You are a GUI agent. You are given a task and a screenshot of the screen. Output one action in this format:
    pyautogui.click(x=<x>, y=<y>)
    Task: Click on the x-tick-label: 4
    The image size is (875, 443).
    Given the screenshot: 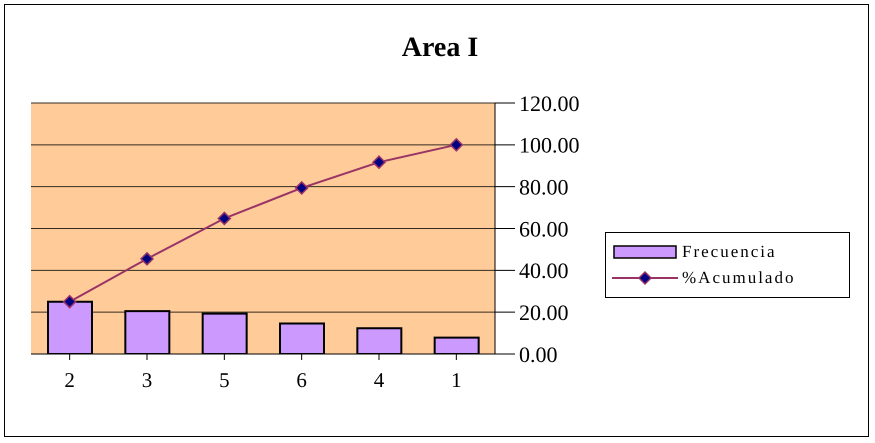 What is the action you would take?
    pyautogui.click(x=379, y=380)
    